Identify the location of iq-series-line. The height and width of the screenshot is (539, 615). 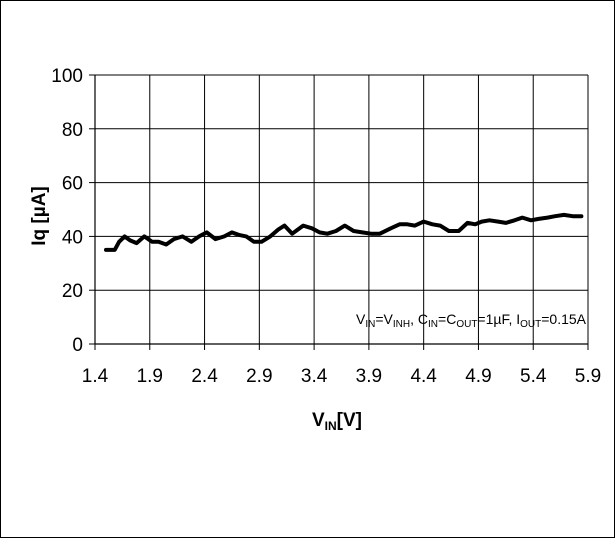
(344, 232).